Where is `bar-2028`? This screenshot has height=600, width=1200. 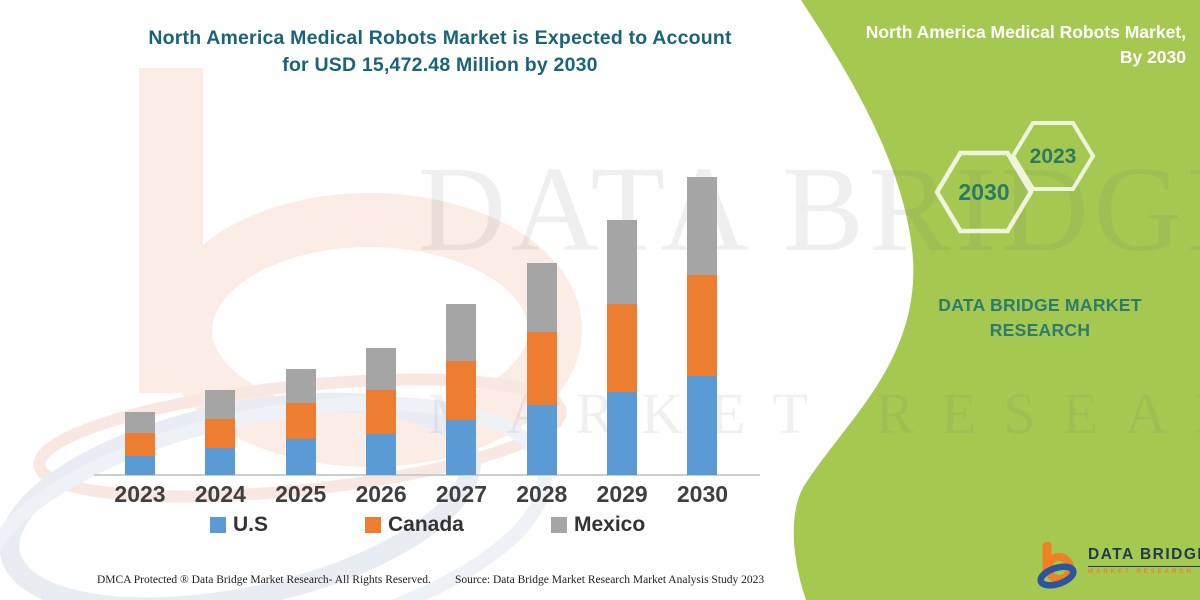 bar-2028 is located at coordinates (541, 368).